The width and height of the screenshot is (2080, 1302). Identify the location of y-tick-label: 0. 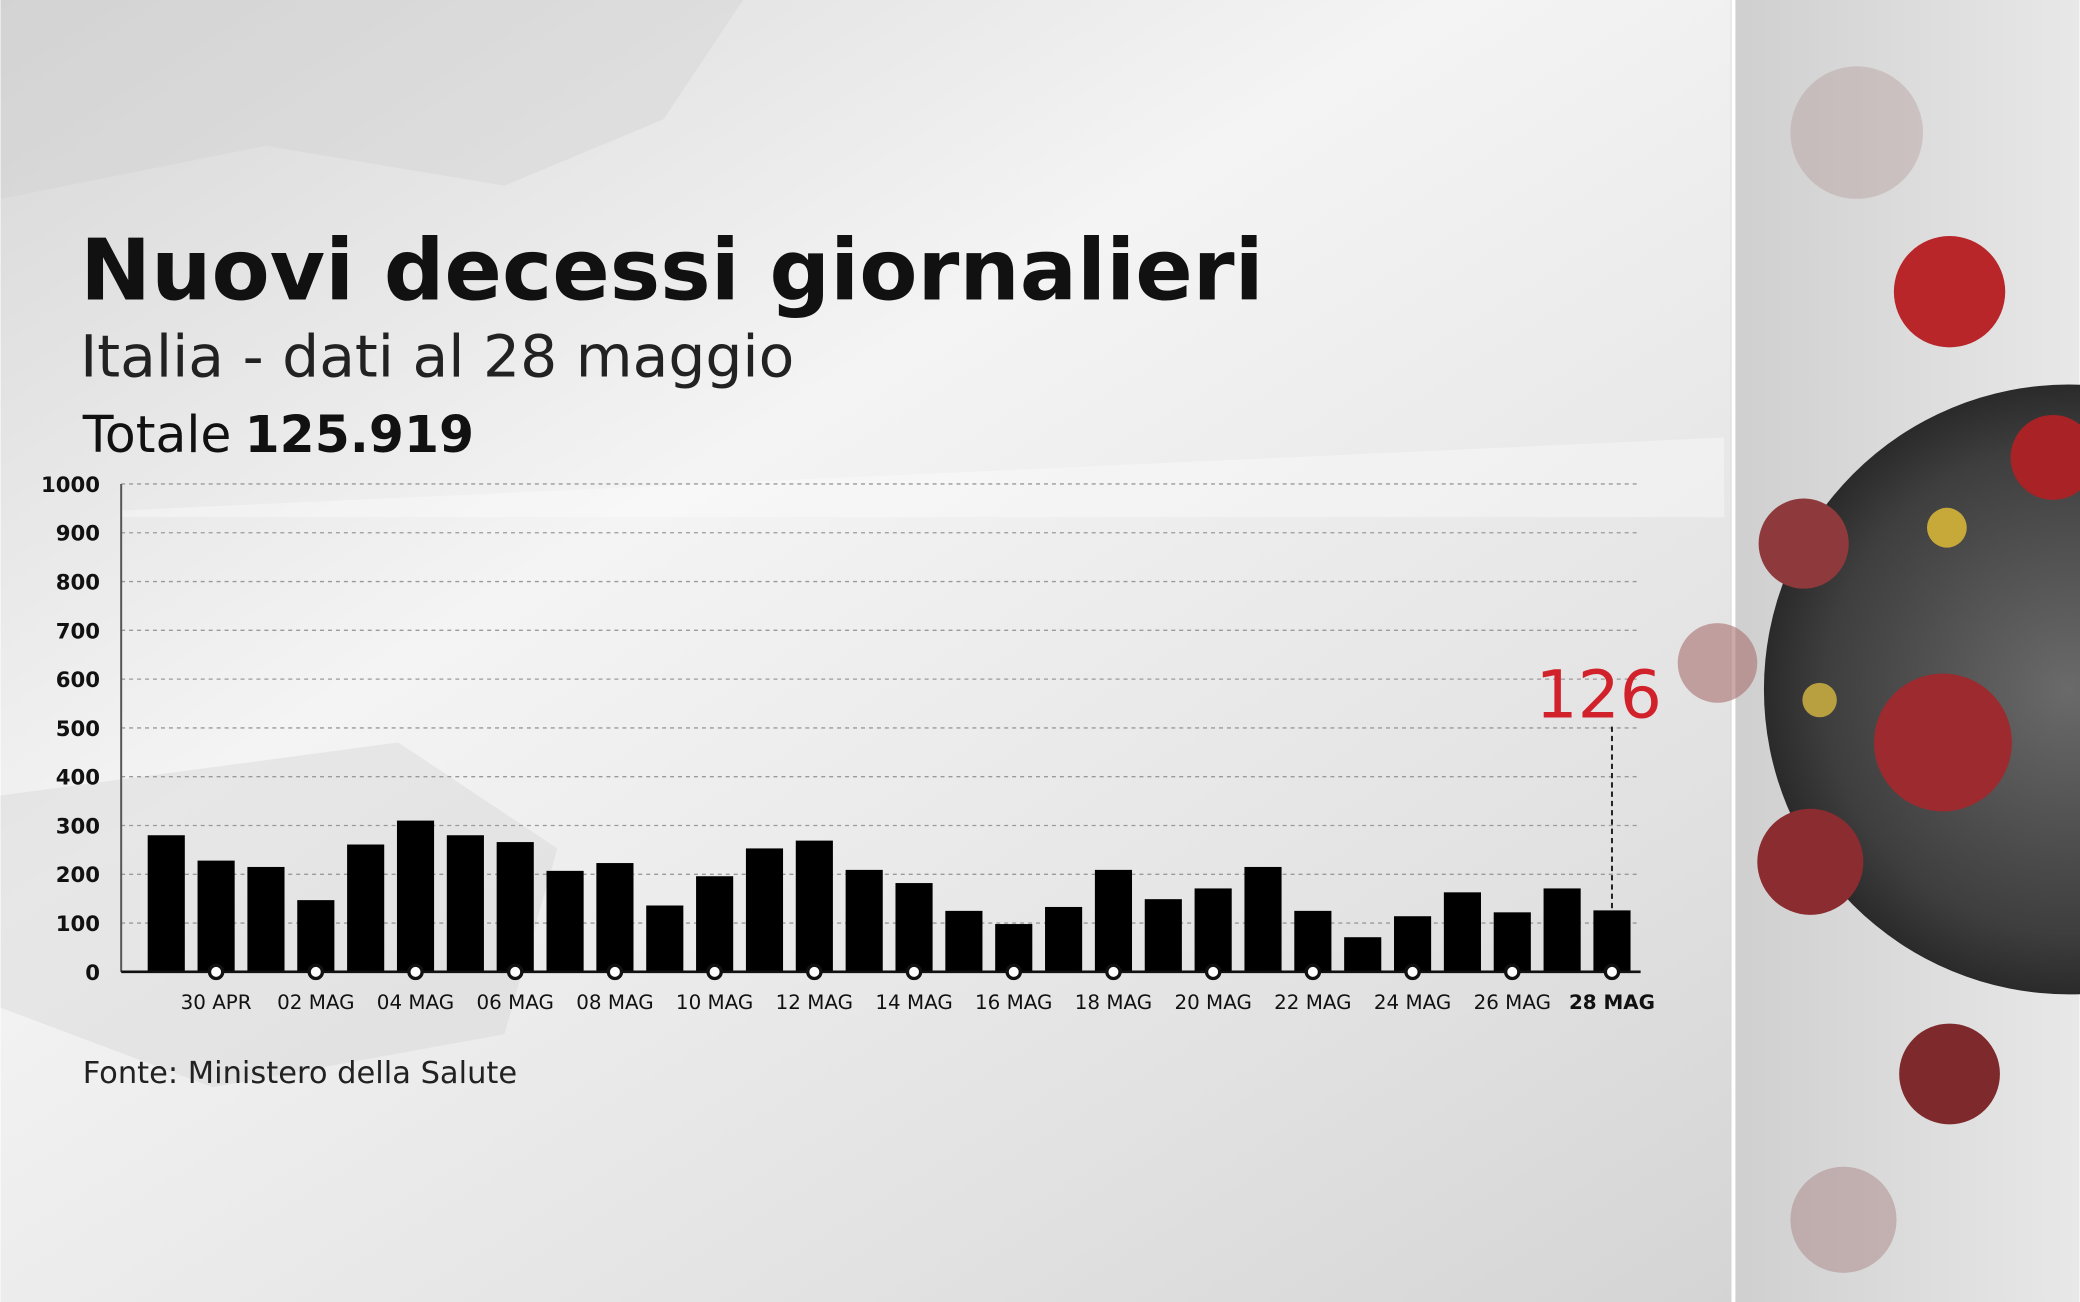
(92, 973).